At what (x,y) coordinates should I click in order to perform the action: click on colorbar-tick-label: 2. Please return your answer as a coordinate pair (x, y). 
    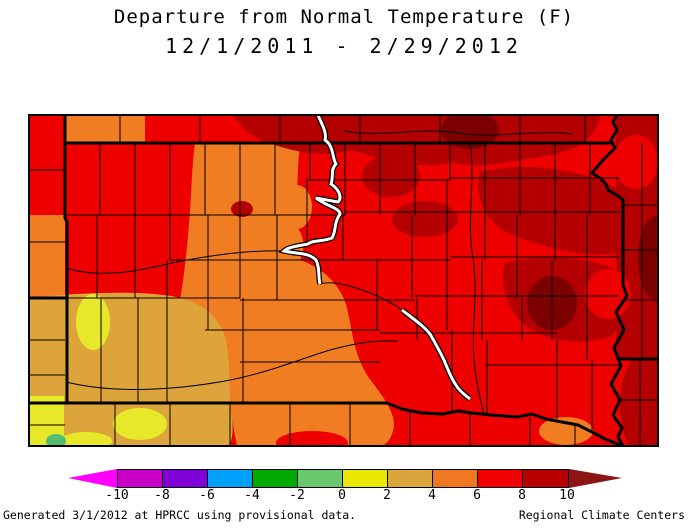
    Looking at the image, I should click on (387, 495).